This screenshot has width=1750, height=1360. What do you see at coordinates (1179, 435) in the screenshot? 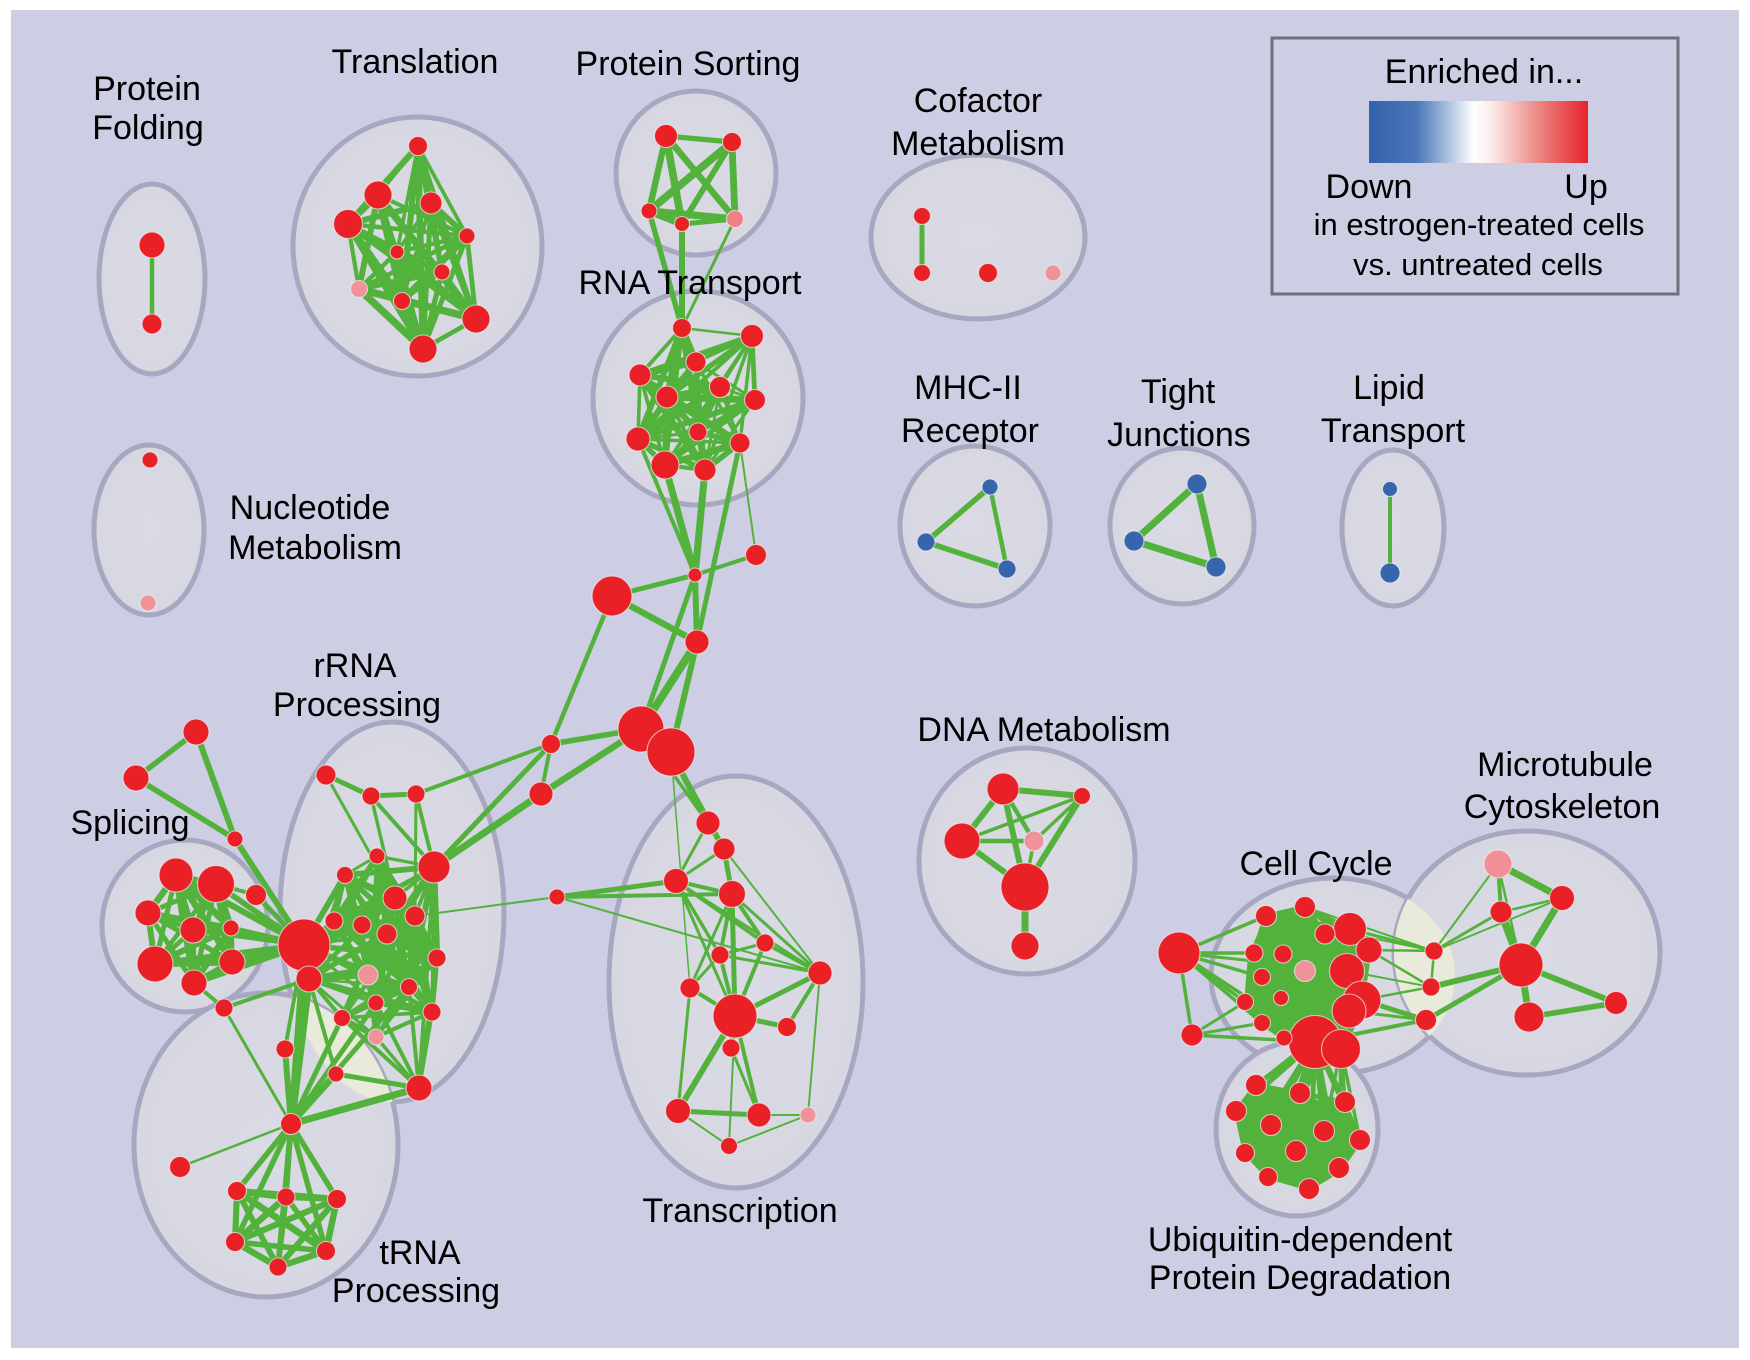
I see `svg-text: Junctions` at bounding box center [1179, 435].